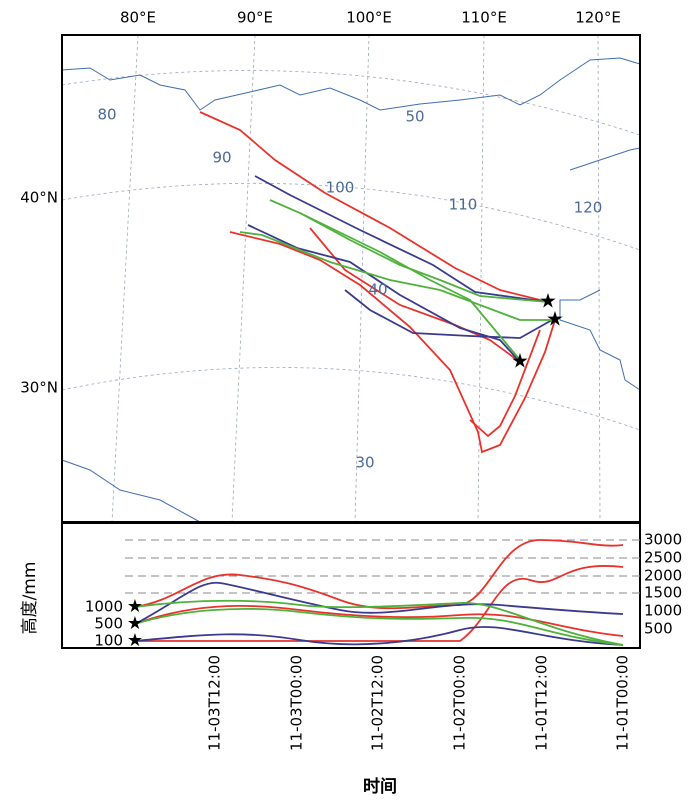 The image size is (700, 803). What do you see at coordinates (598, 18) in the screenshot?
I see `lon-label: 120°E` at bounding box center [598, 18].